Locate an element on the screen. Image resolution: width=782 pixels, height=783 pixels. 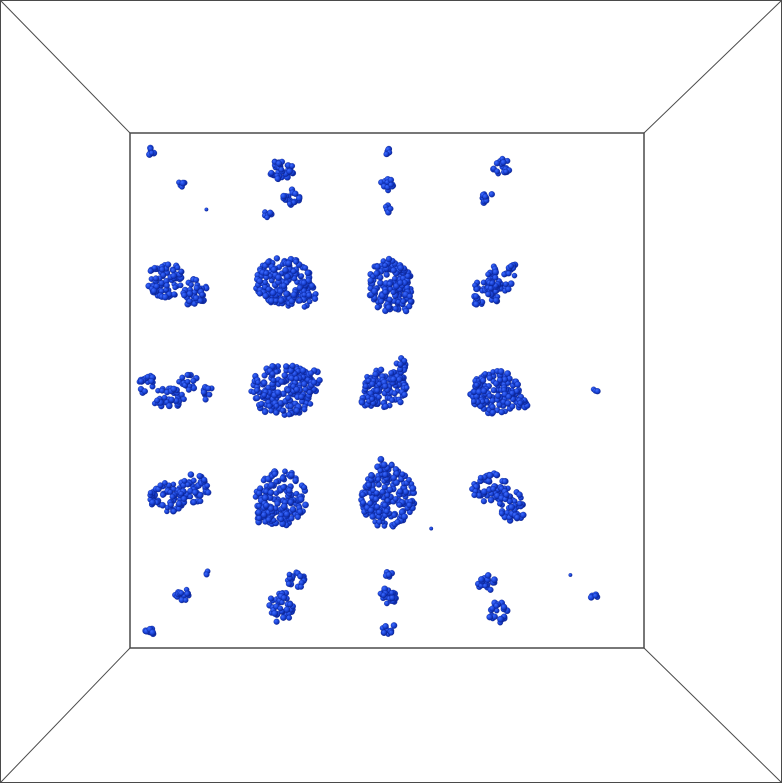
cluster-r2-c4 is located at coordinates (495, 284).